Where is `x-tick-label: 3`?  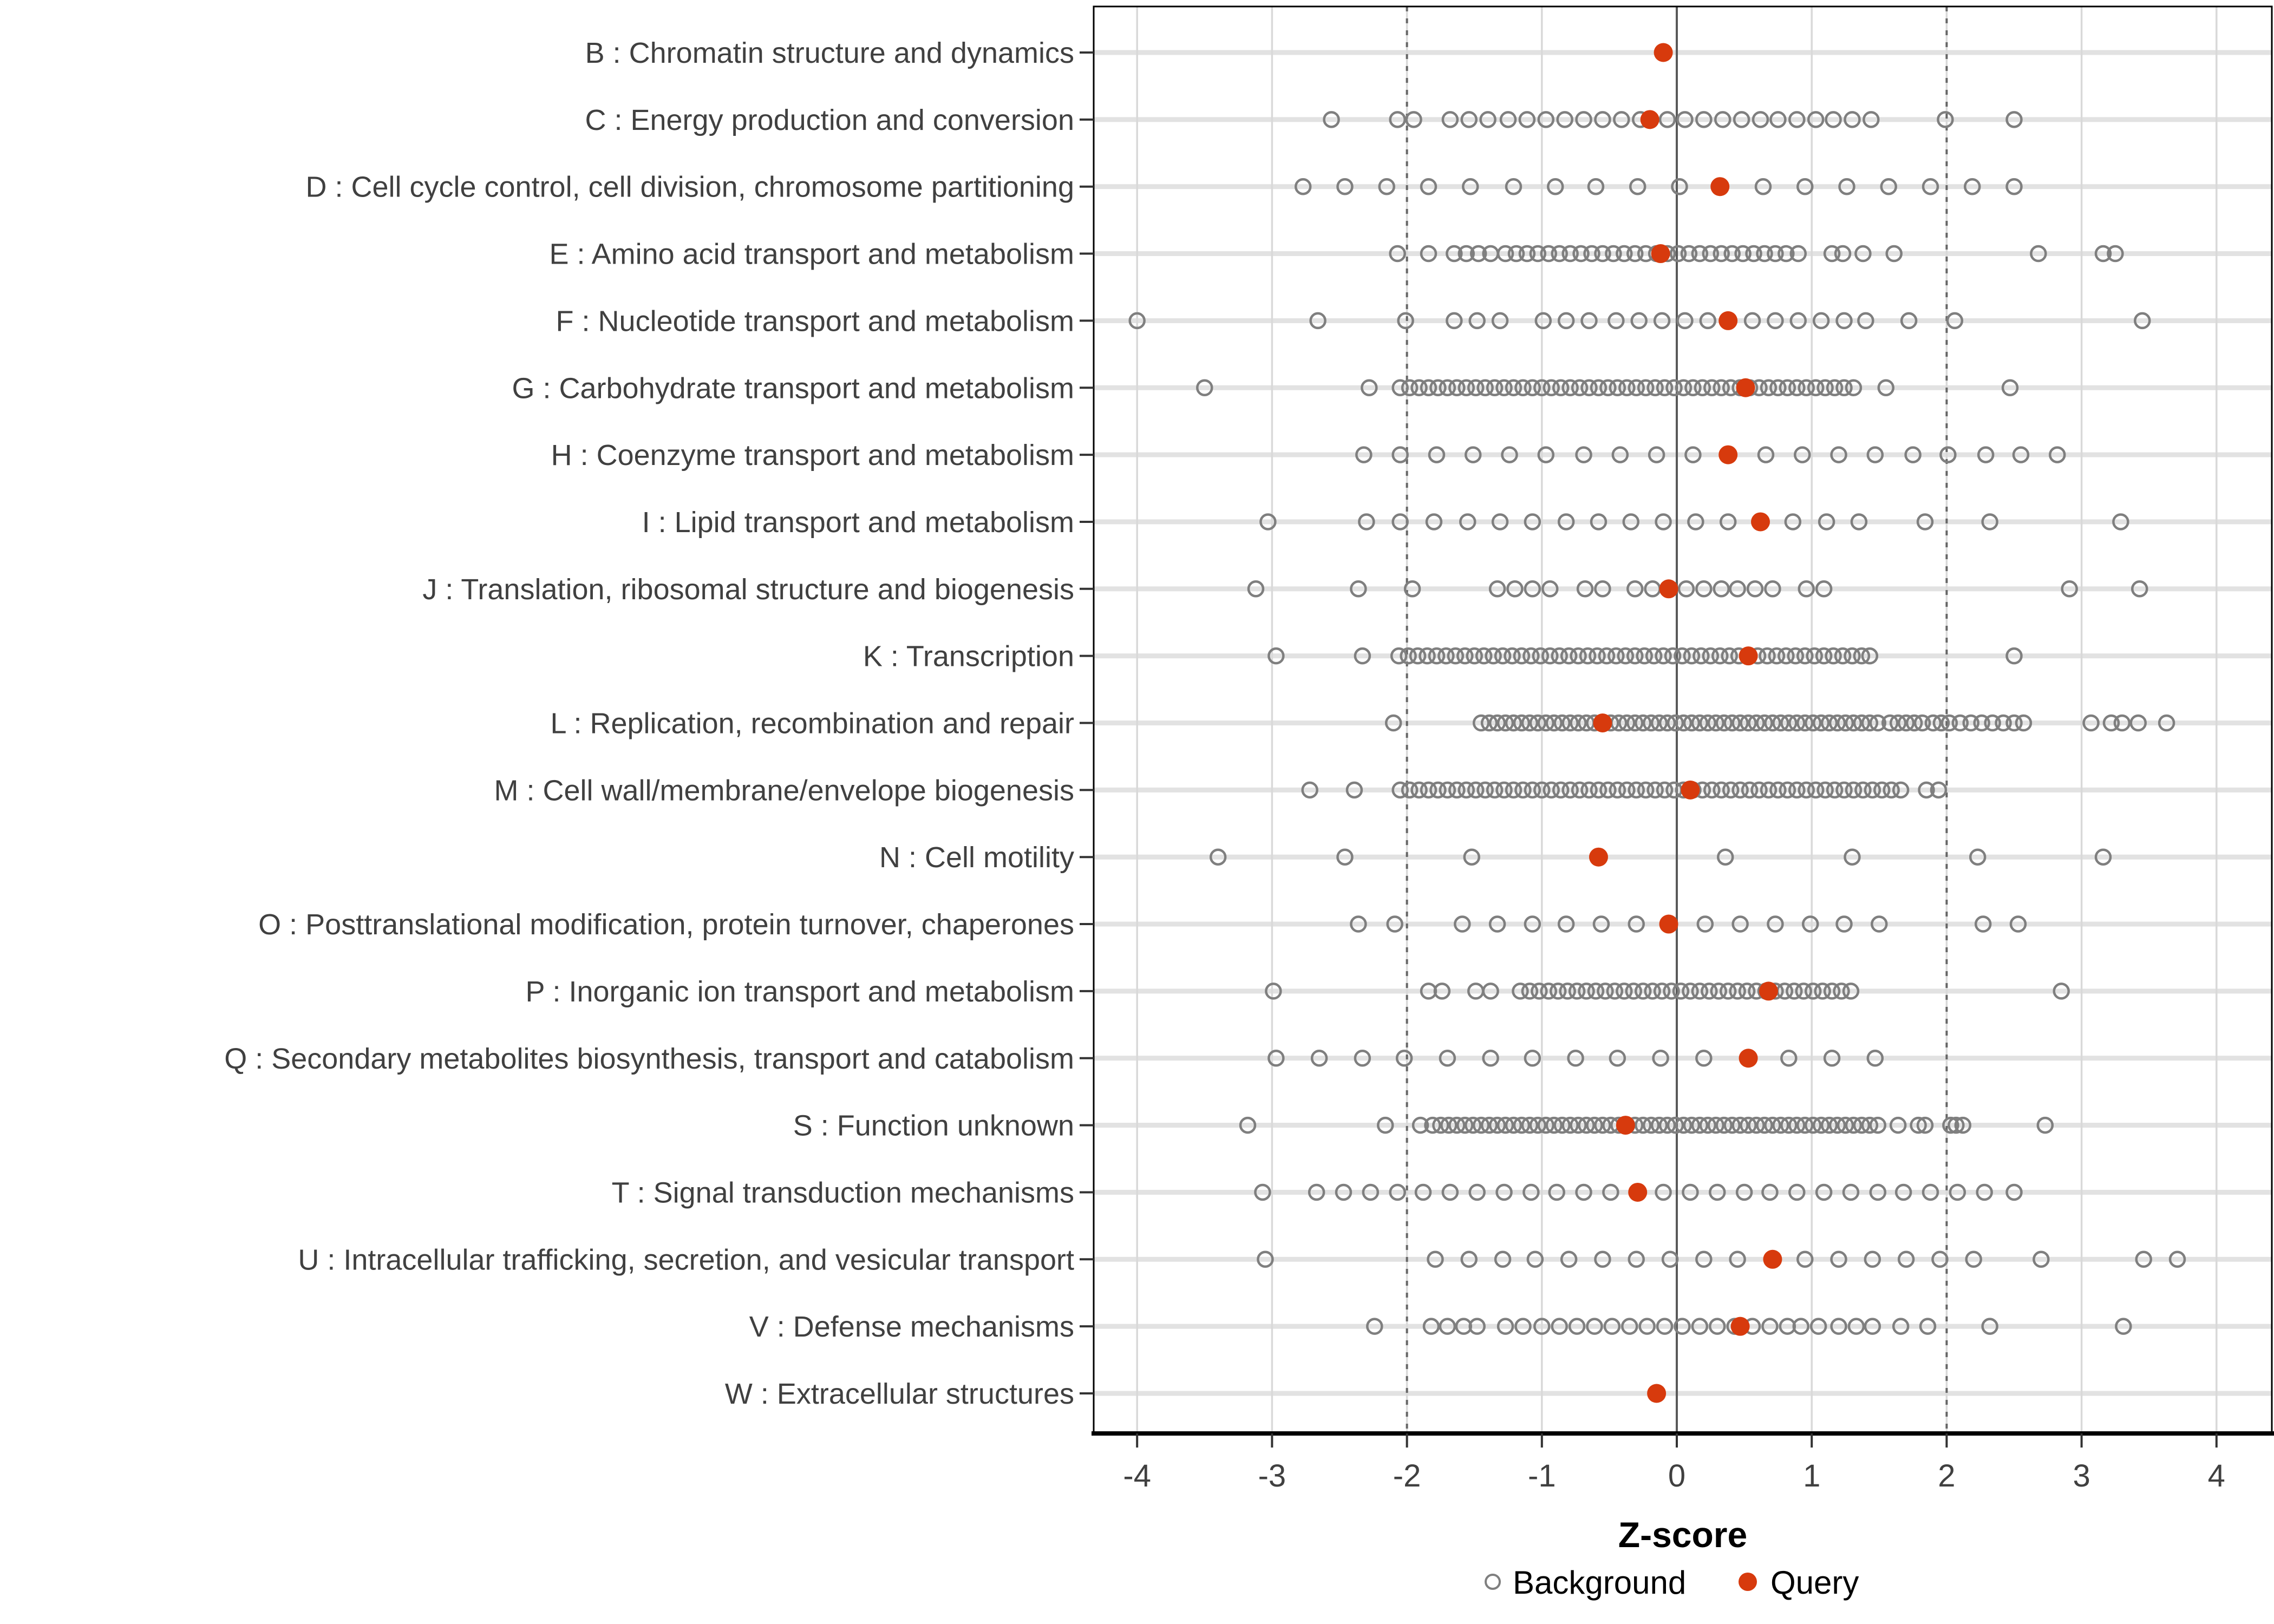
x-tick-label: 3 is located at coordinates (2082, 1476).